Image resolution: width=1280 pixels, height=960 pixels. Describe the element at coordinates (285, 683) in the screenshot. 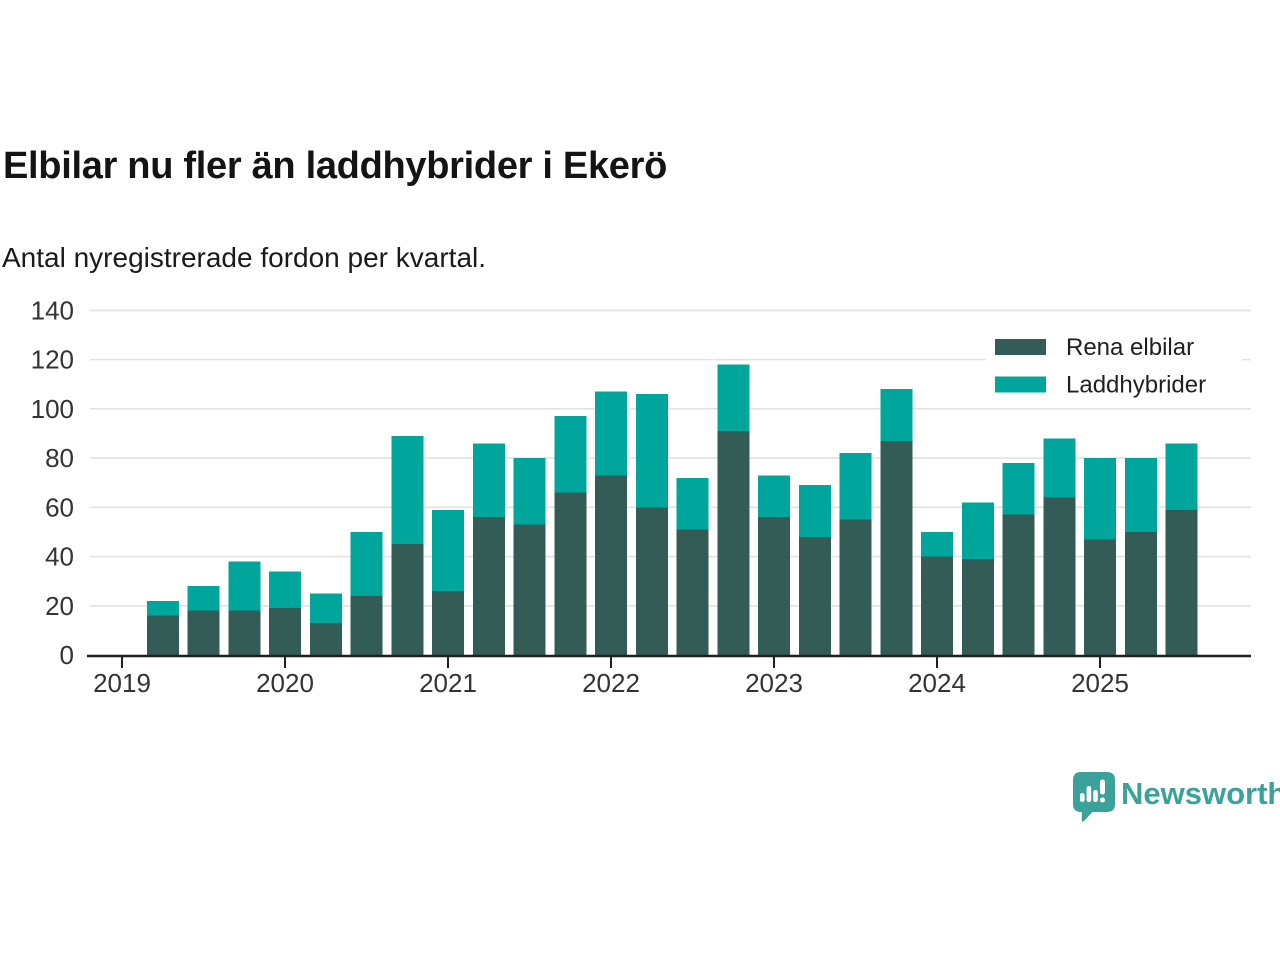

I see `x-axis-label-2020: 2020` at that location.